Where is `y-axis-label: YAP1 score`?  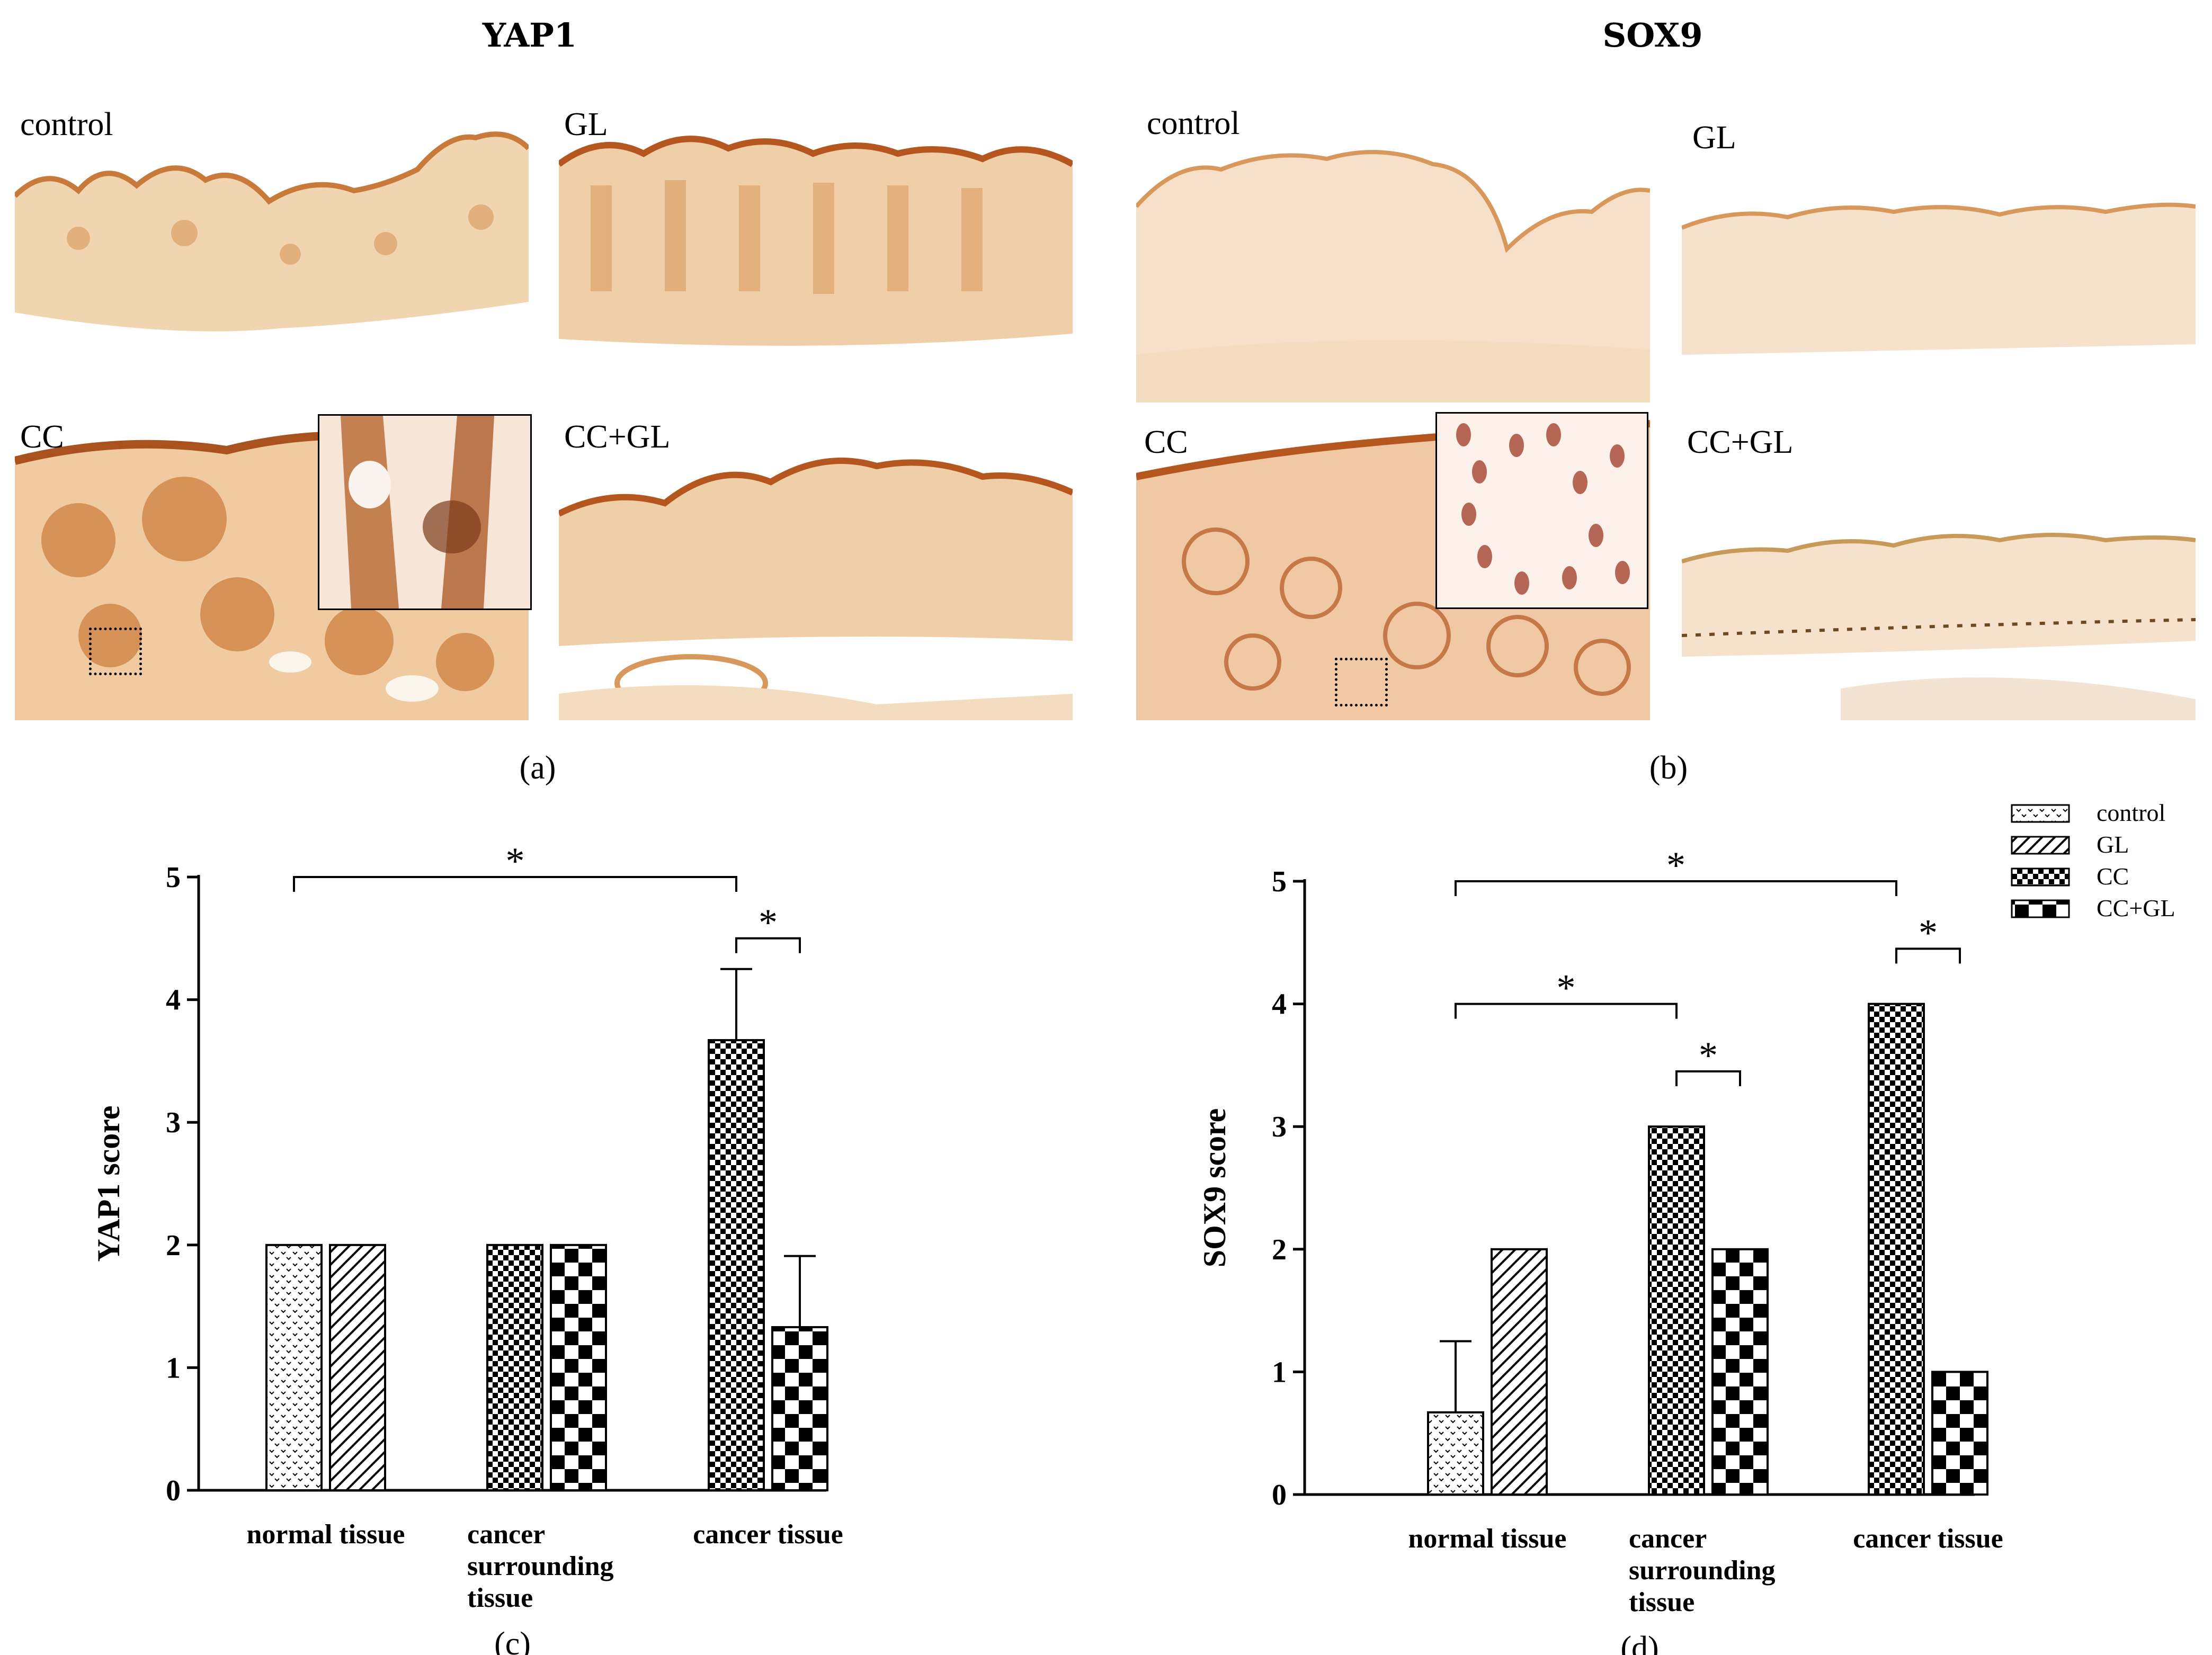
y-axis-label: YAP1 score is located at coordinates (109, 1184).